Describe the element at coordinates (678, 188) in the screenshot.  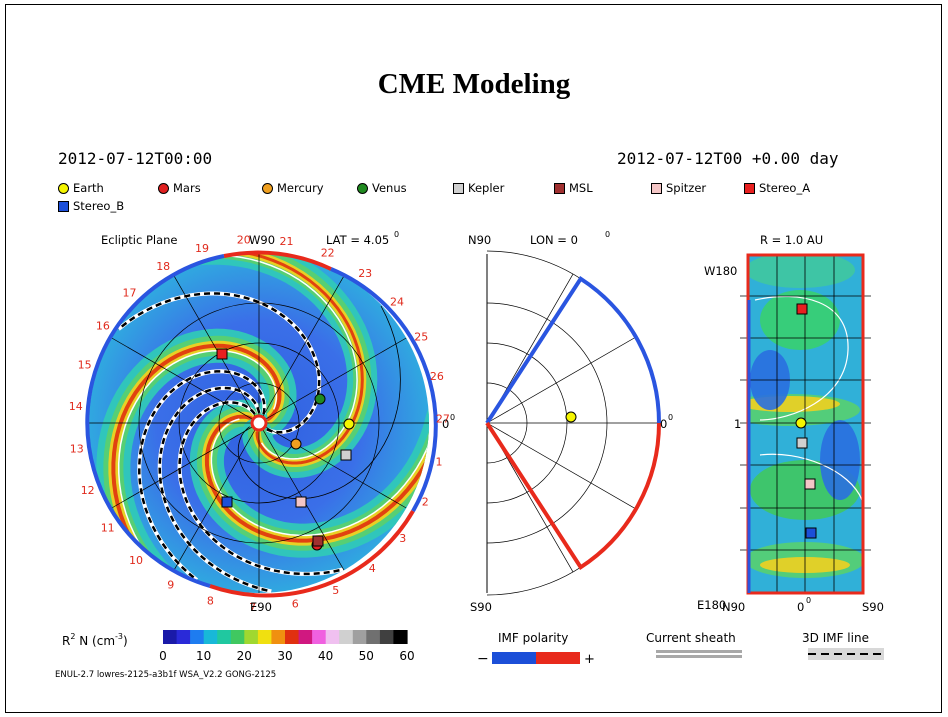
I see `legend-item-spitzer: Spitzer` at that location.